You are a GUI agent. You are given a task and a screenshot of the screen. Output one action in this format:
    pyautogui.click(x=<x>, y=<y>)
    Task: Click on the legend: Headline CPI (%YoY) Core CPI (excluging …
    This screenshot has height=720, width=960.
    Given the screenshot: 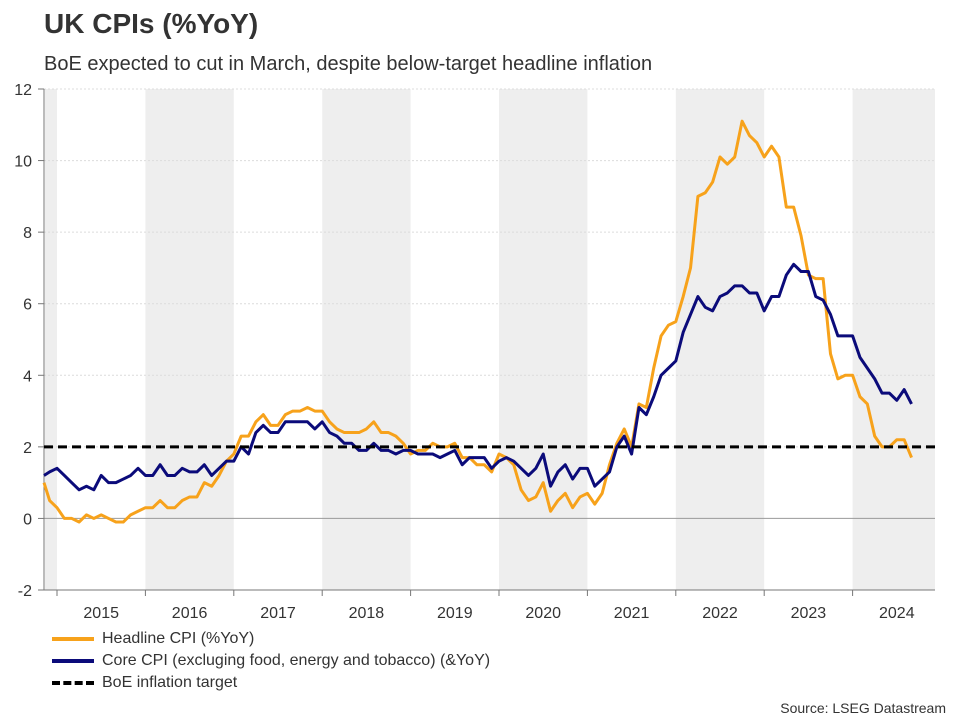 What is the action you would take?
    pyautogui.click(x=271, y=661)
    